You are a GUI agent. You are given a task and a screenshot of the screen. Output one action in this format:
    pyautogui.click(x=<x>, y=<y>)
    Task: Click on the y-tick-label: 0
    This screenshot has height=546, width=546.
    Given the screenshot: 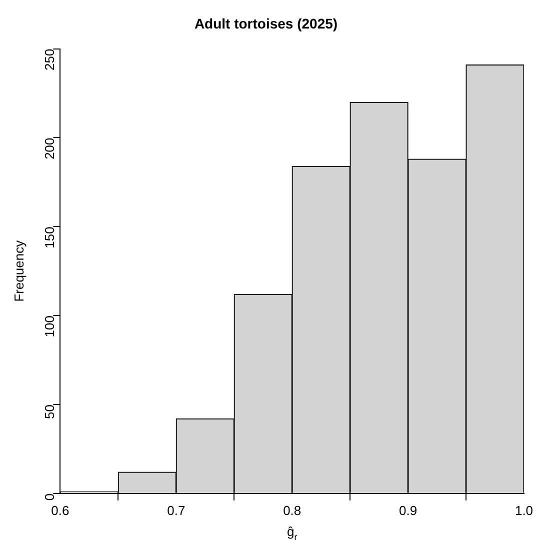 What is the action you would take?
    pyautogui.click(x=49, y=497)
    